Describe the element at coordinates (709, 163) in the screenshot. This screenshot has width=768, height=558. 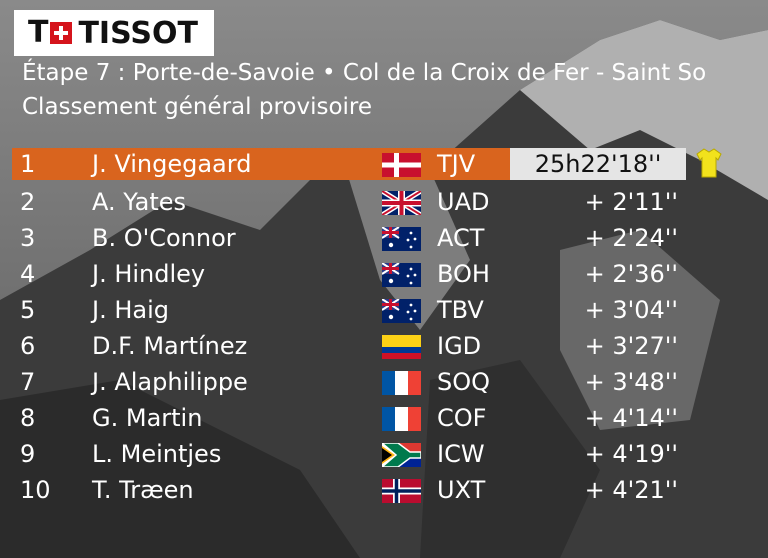
I see `yellow-jersey-icon` at that location.